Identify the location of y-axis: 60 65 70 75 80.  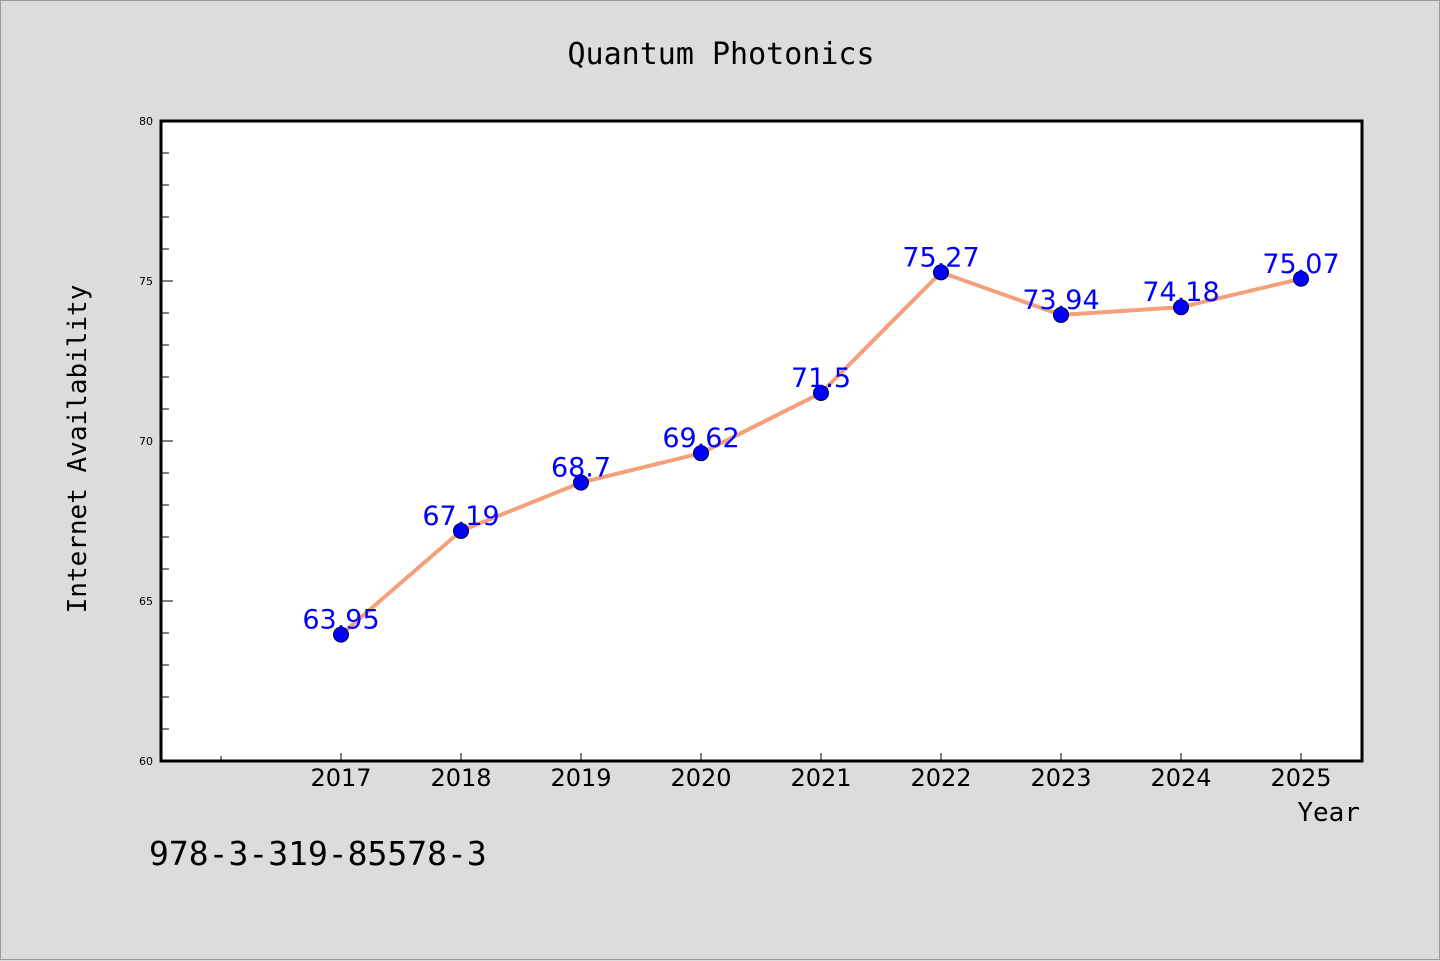
(156, 441).